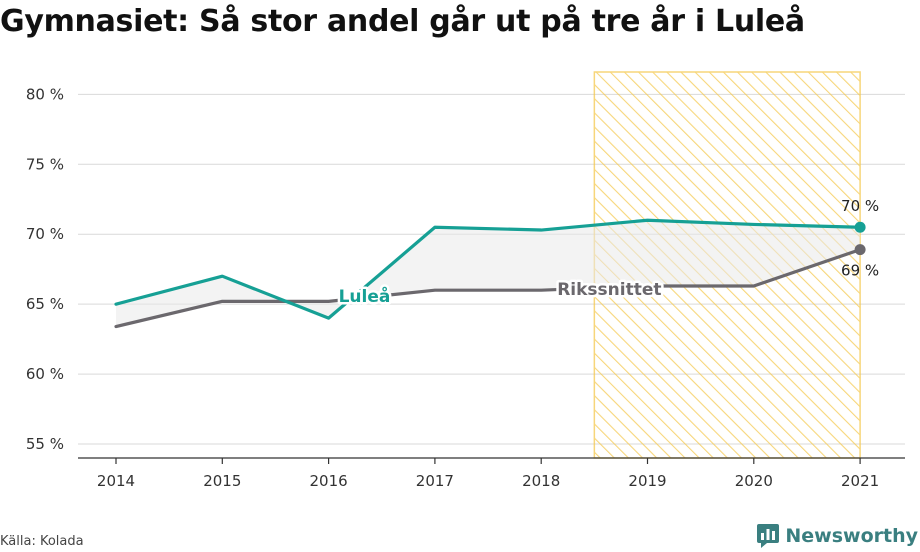  I want to click on y-tick-label: 55 %, so click(45, 444).